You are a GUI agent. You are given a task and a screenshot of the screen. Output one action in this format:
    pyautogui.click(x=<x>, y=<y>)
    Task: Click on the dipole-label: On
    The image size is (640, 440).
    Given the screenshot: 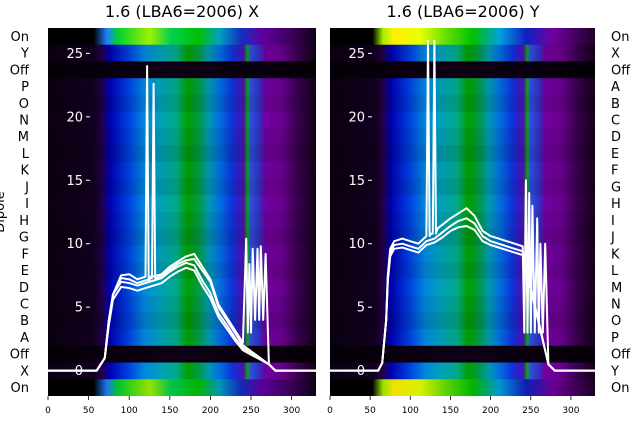 What is the action you would take?
    pyautogui.click(x=20, y=37)
    